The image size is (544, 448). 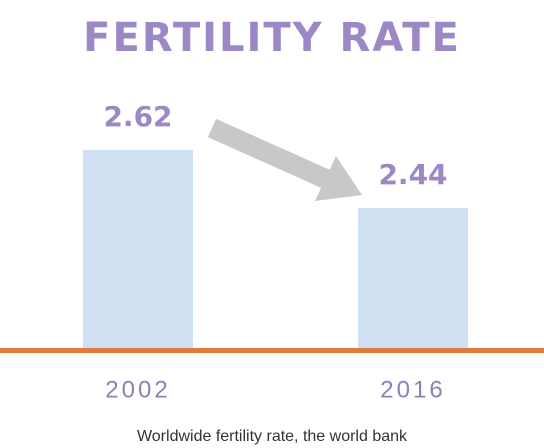 I want to click on value-label: 2.62, so click(x=137, y=116).